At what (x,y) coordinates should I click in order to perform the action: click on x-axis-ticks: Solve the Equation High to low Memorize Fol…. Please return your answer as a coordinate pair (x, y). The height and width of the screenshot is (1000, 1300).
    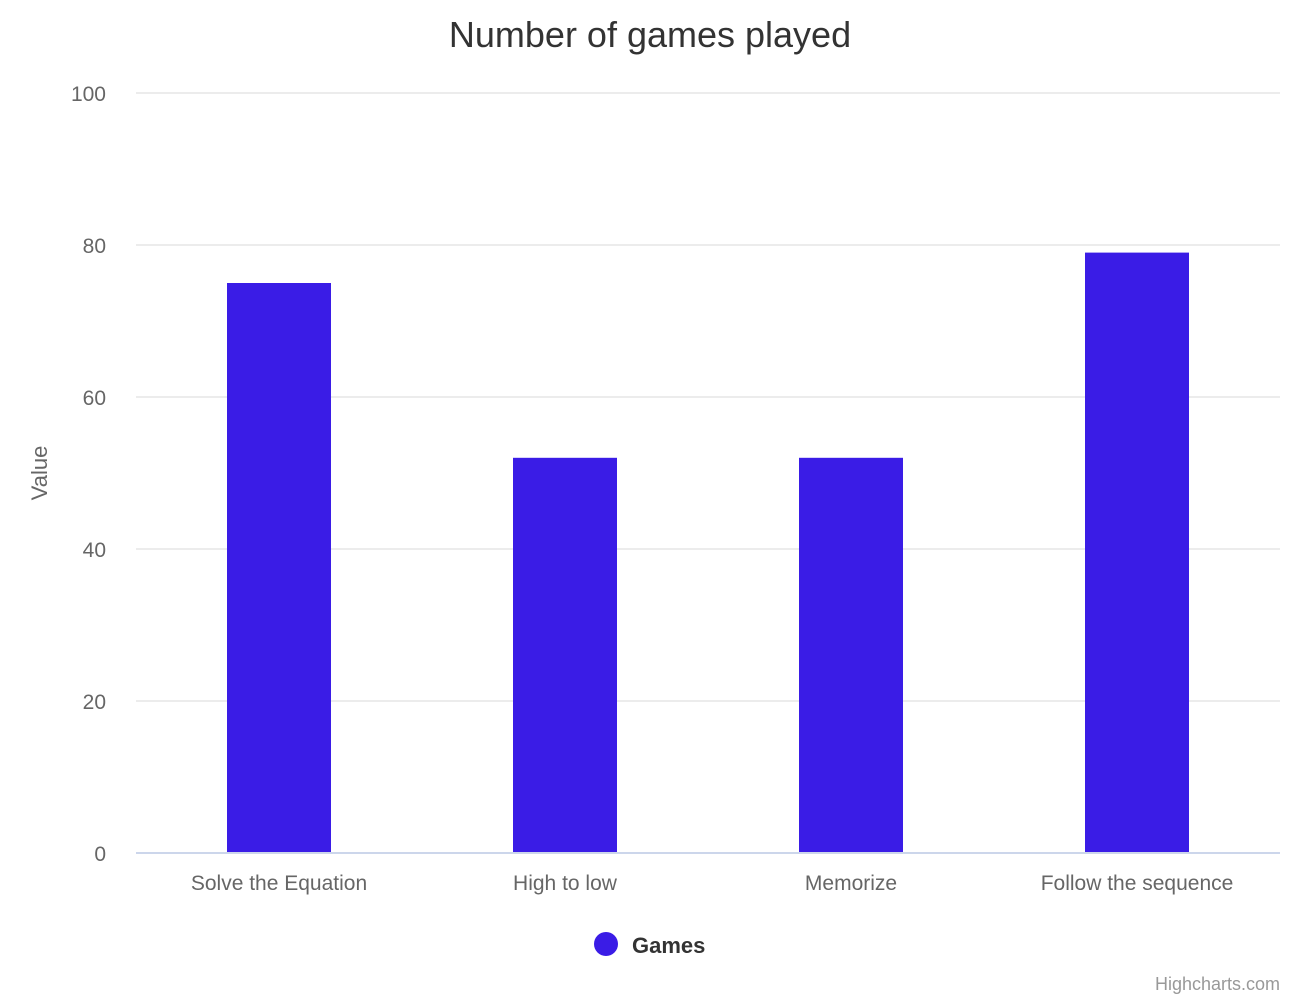
    Looking at the image, I should click on (712, 883).